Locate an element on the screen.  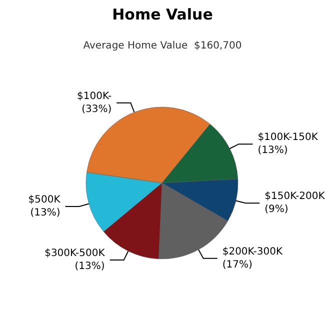
data-label: (9%) is located at coordinates (276, 210).